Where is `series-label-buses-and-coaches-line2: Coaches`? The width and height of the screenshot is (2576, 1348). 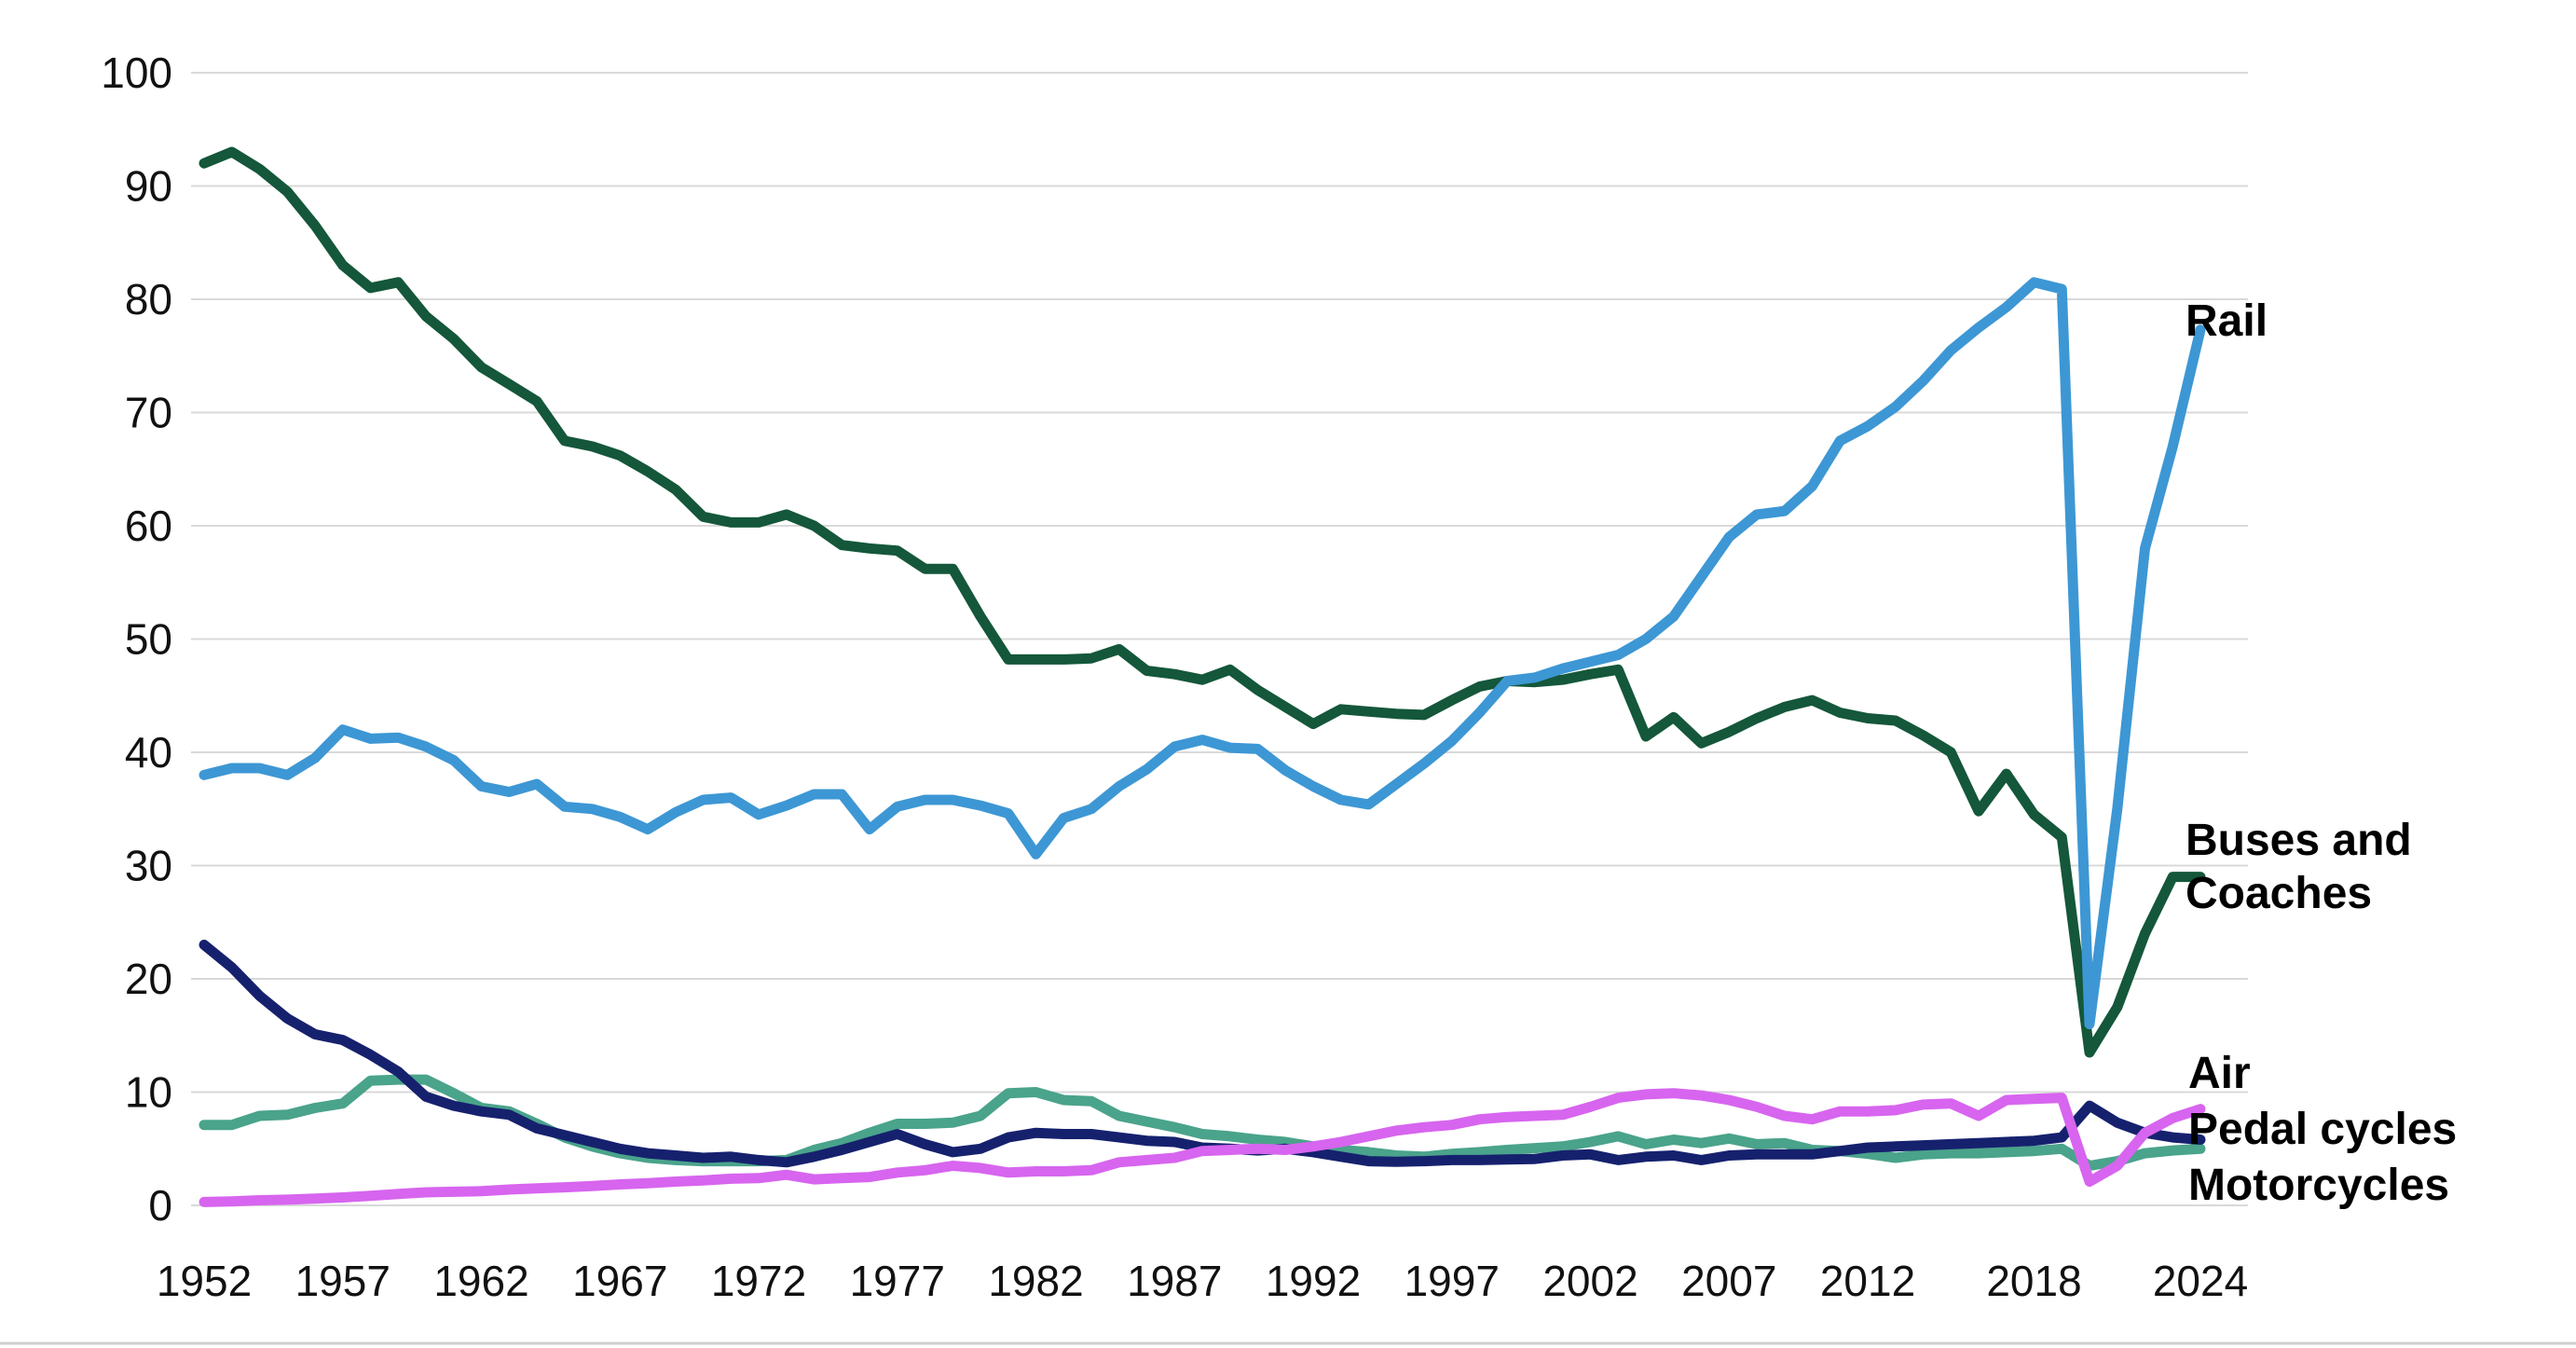
series-label-buses-and-coaches-line2: Coaches is located at coordinates (2278, 893).